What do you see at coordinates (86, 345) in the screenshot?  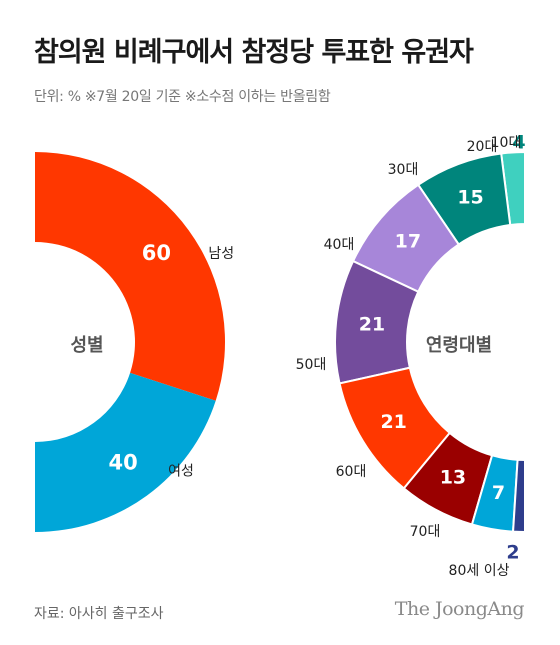 I see `chart-title: 성별` at bounding box center [86, 345].